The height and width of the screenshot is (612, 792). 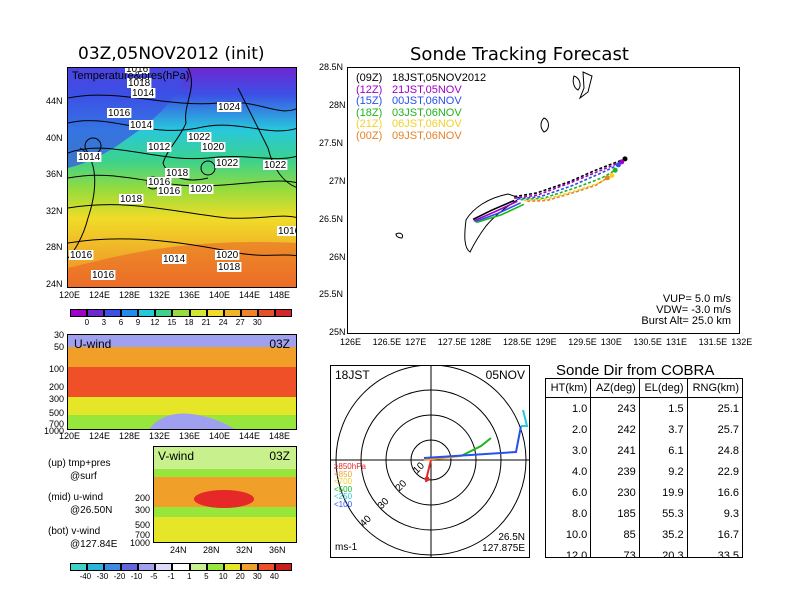 I want to click on table-cell: 20.3, so click(x=663, y=551).